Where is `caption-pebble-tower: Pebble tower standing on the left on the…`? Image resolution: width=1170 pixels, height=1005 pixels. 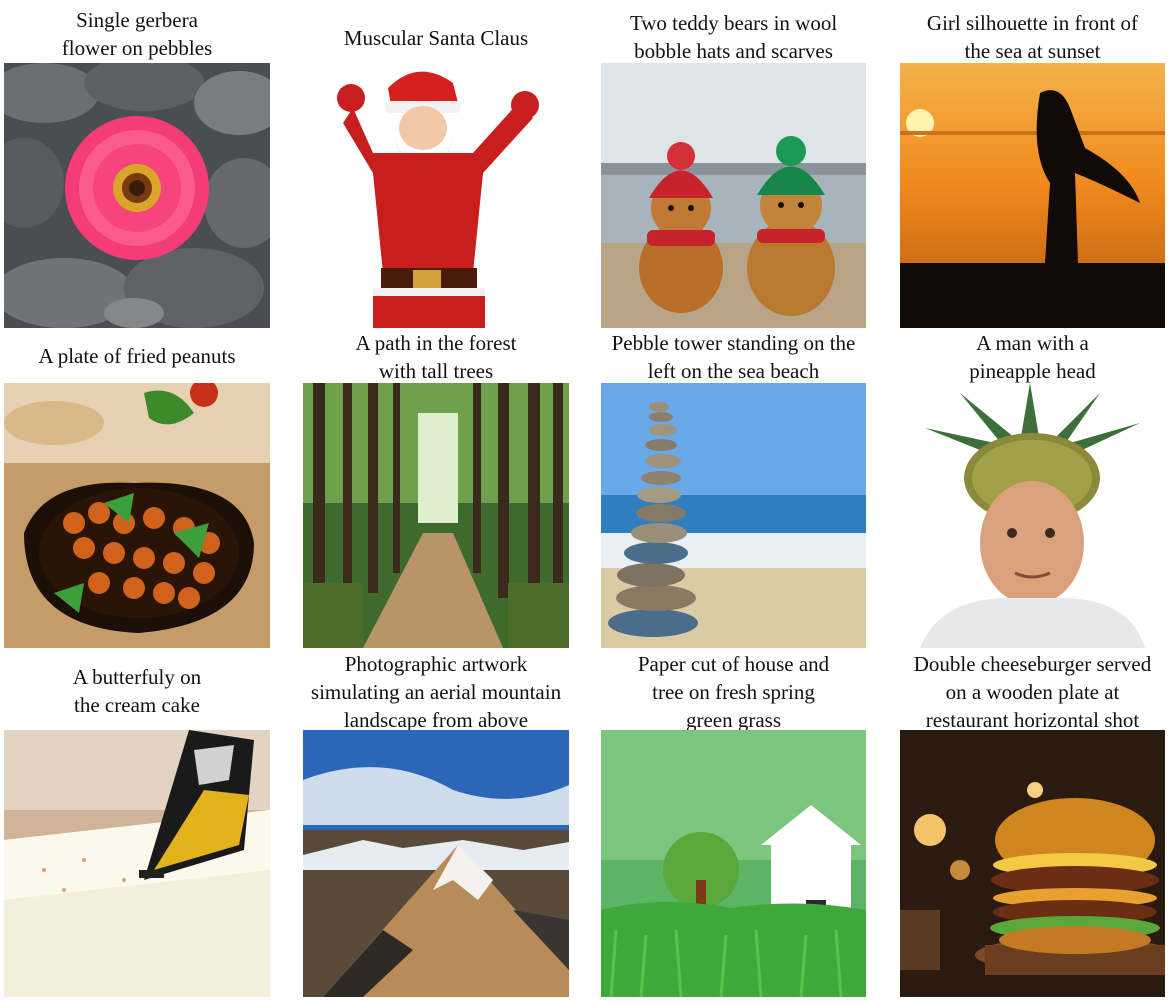 caption-pebble-tower: Pebble tower standing on the left on the… is located at coordinates (733, 357).